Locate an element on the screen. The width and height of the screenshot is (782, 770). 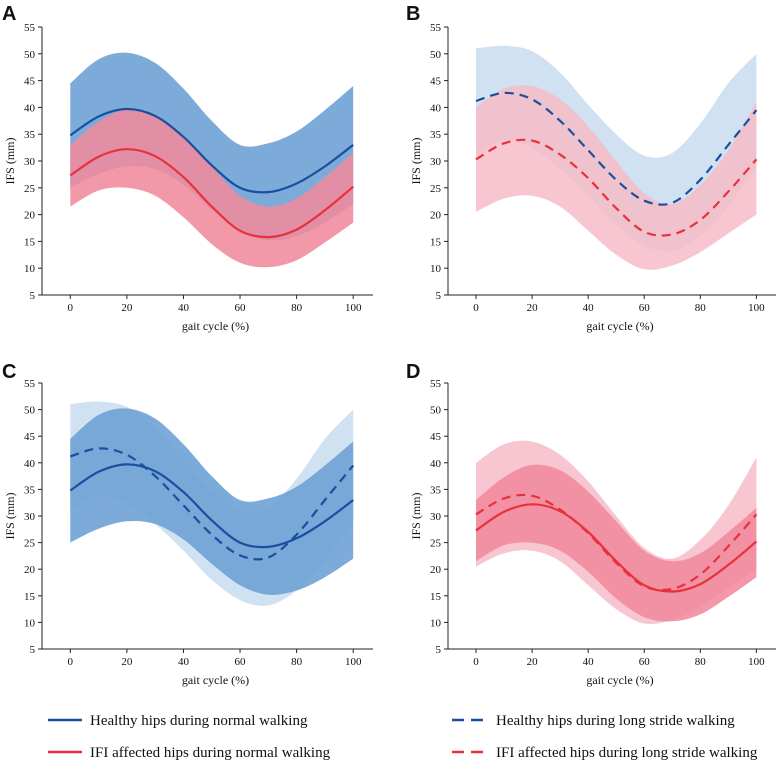
panel-label: B is located at coordinates (413, 14).